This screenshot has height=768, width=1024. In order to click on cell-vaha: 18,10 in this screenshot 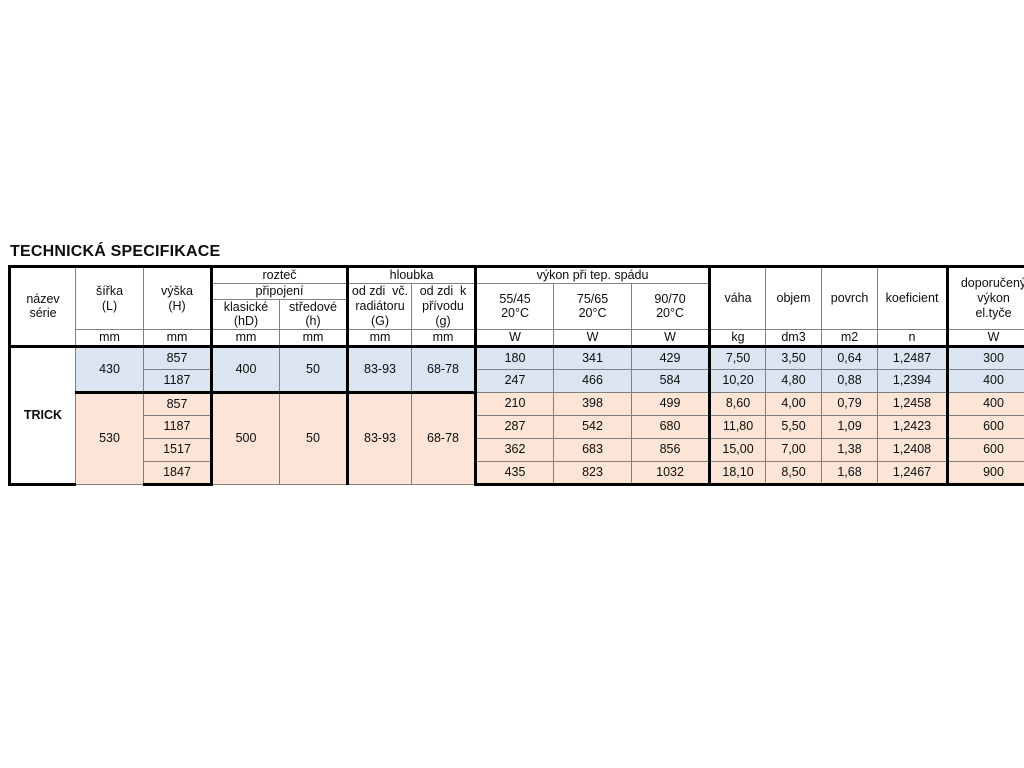, I will do `click(737, 473)`.